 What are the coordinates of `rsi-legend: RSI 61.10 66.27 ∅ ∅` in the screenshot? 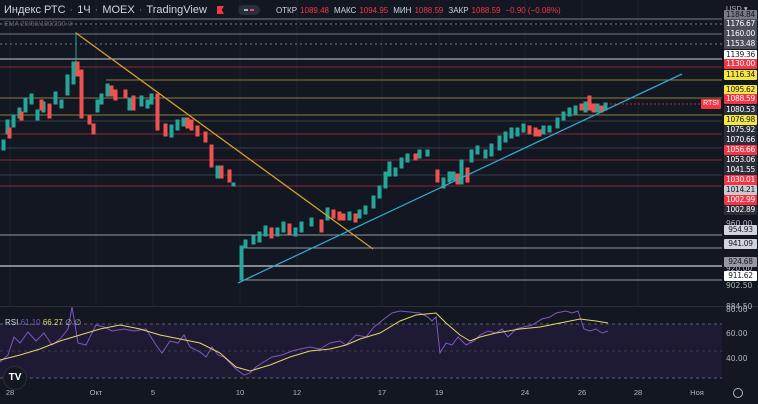 It's located at (43, 322).